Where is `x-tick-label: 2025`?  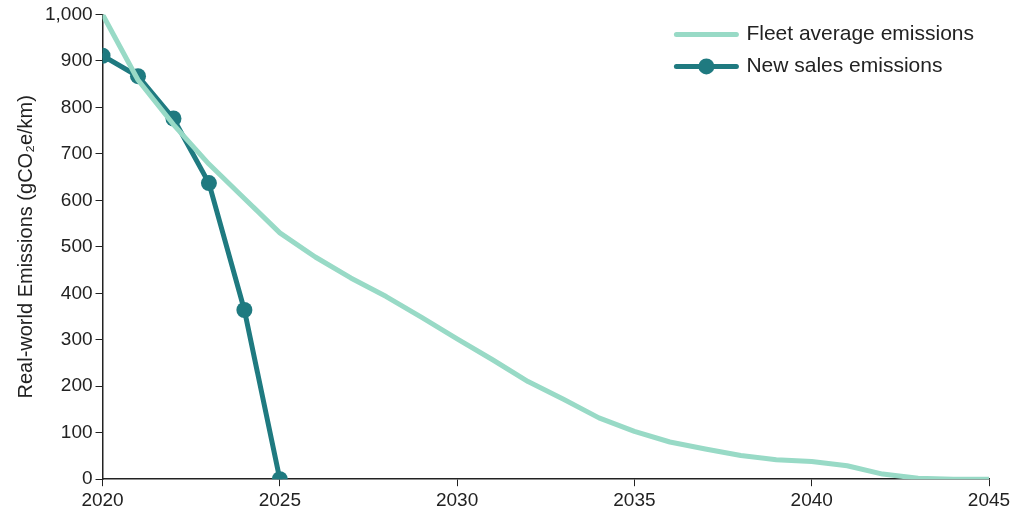
x-tick-label: 2025 is located at coordinates (279, 499).